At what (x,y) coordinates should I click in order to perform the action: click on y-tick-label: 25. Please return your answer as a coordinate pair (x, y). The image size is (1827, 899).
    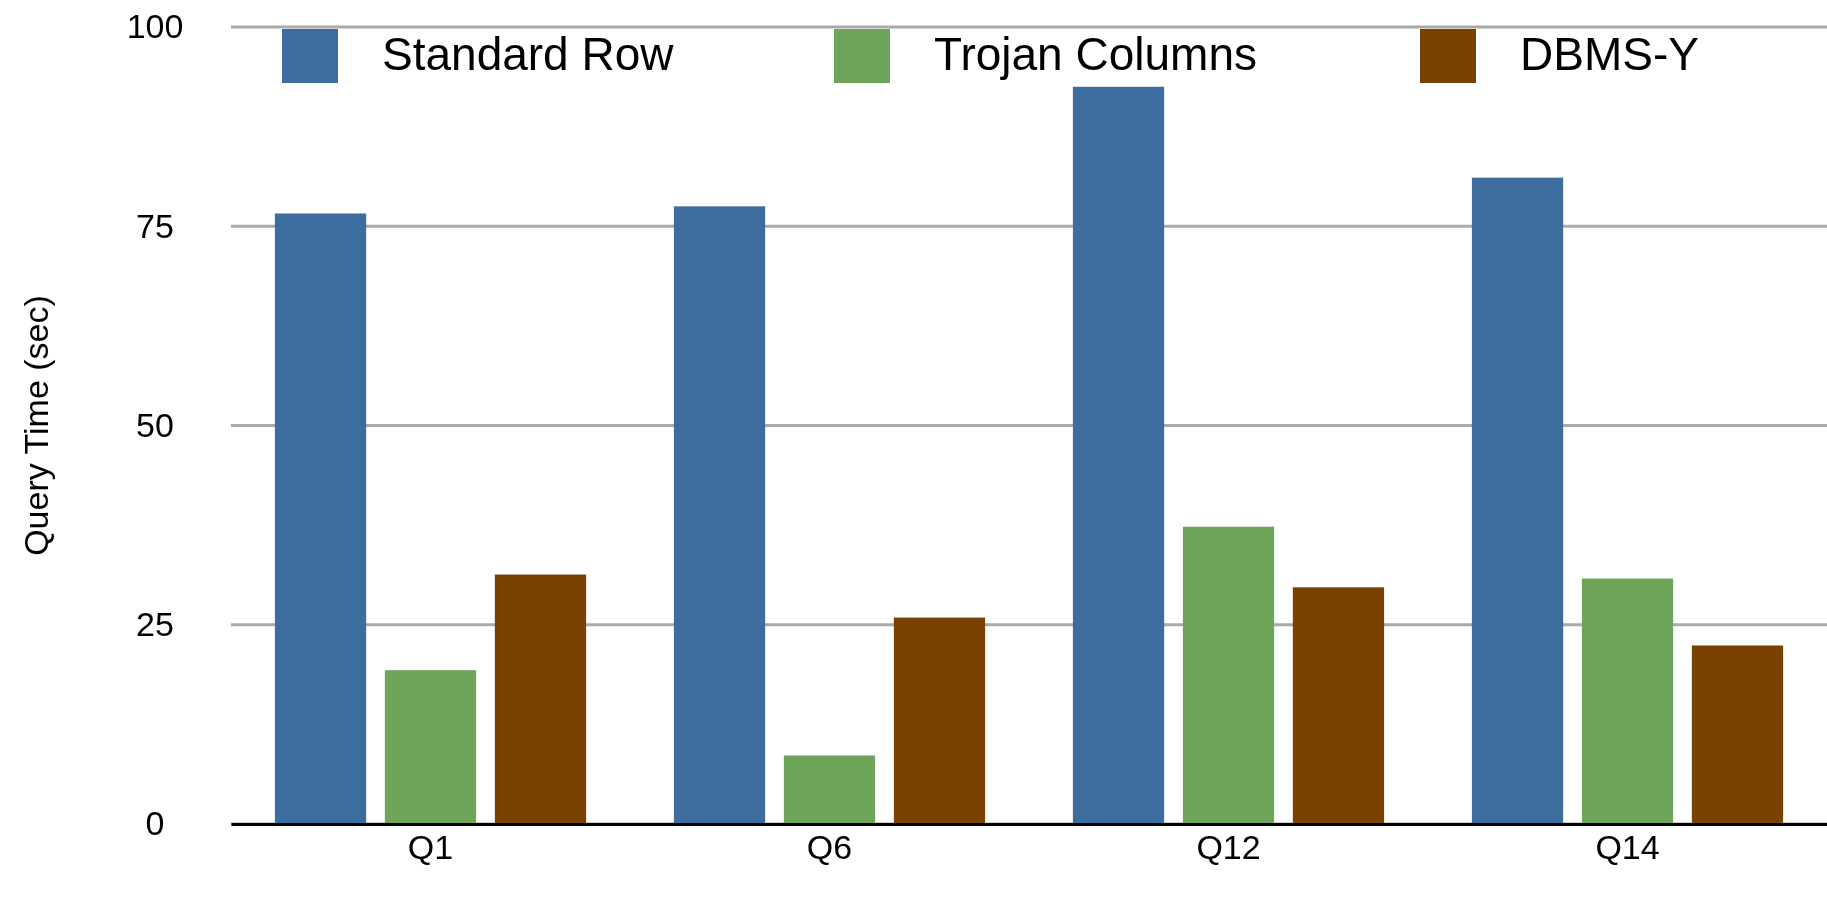
    Looking at the image, I should click on (155, 624).